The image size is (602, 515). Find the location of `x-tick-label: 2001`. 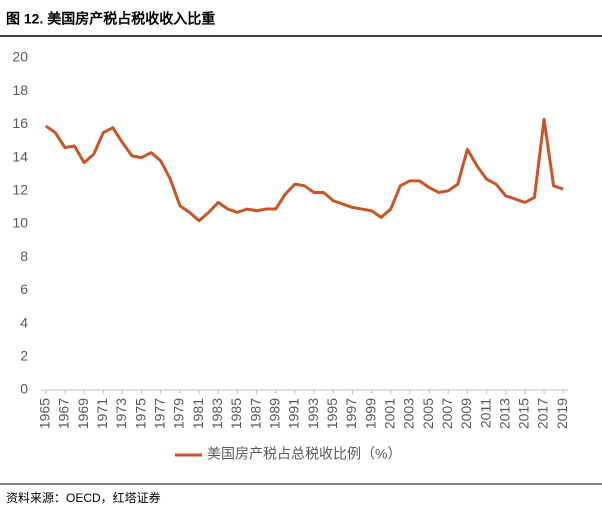

x-tick-label: 2001 is located at coordinates (389, 413).